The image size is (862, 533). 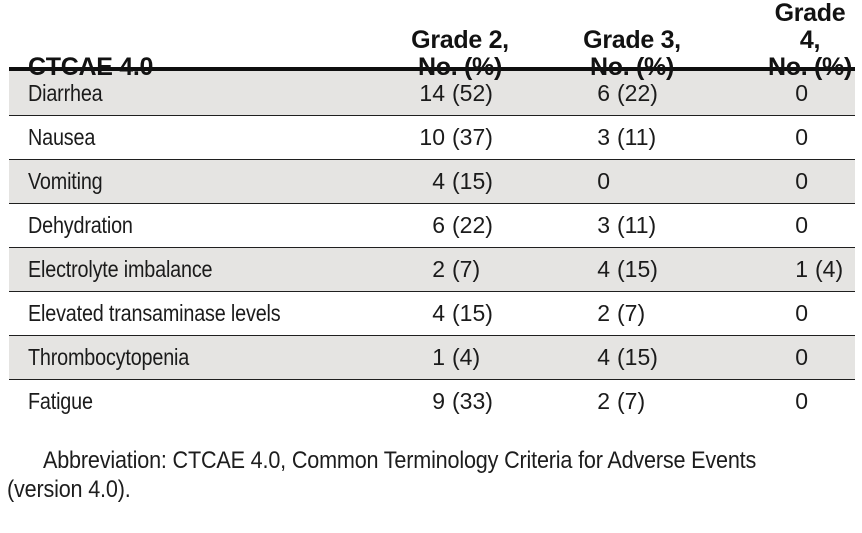 I want to click on table-row-fatigue: Fatigue 9 (33) 2 (7) 0, so click(x=432, y=401).